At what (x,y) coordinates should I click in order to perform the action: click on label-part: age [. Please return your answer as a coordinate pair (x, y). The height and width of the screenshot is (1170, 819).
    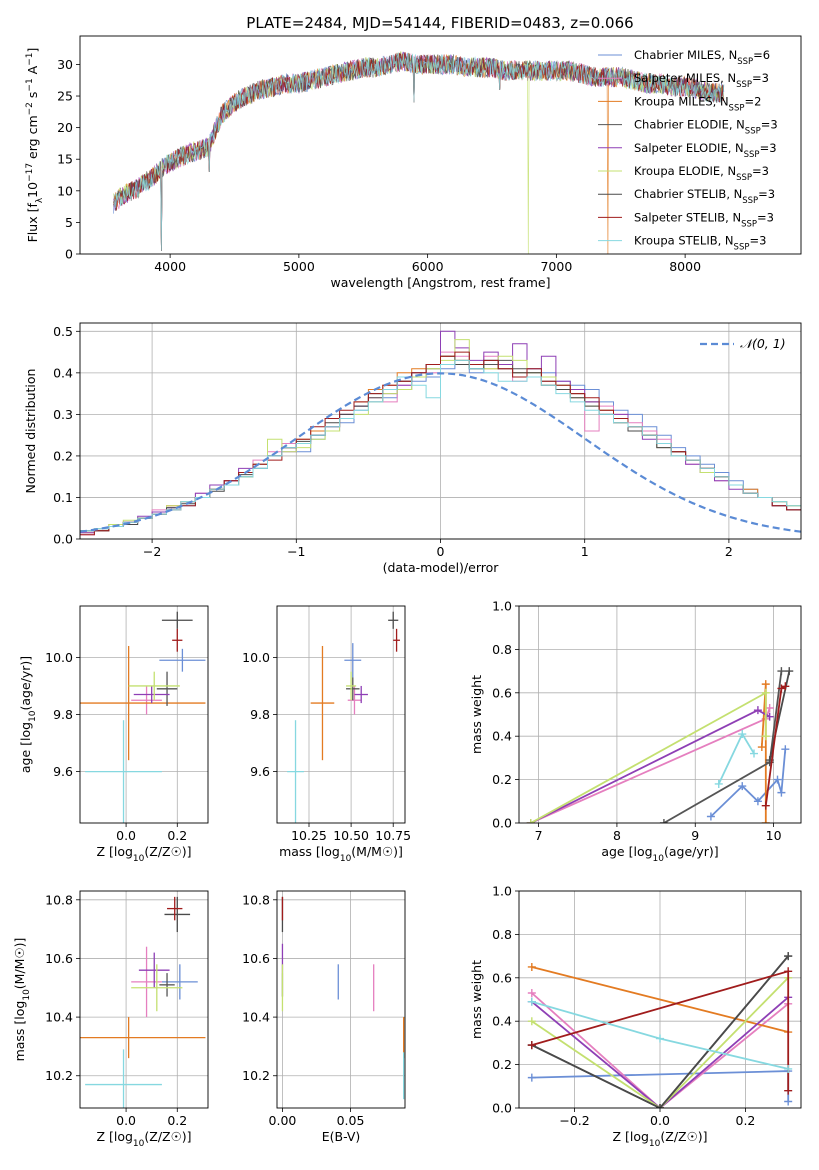
    Looking at the image, I should click on (617, 851).